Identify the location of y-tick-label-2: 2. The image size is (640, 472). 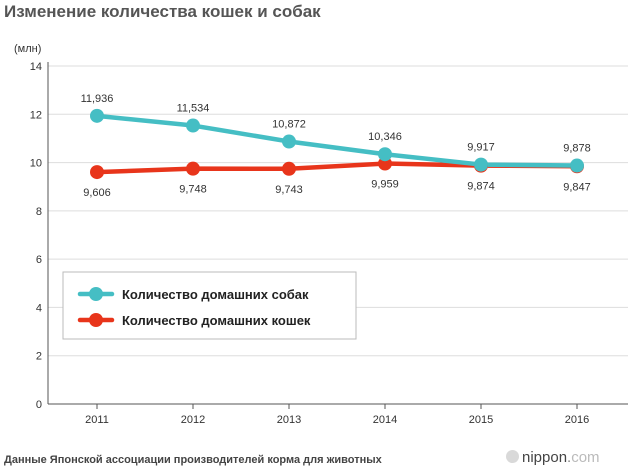
(39, 357).